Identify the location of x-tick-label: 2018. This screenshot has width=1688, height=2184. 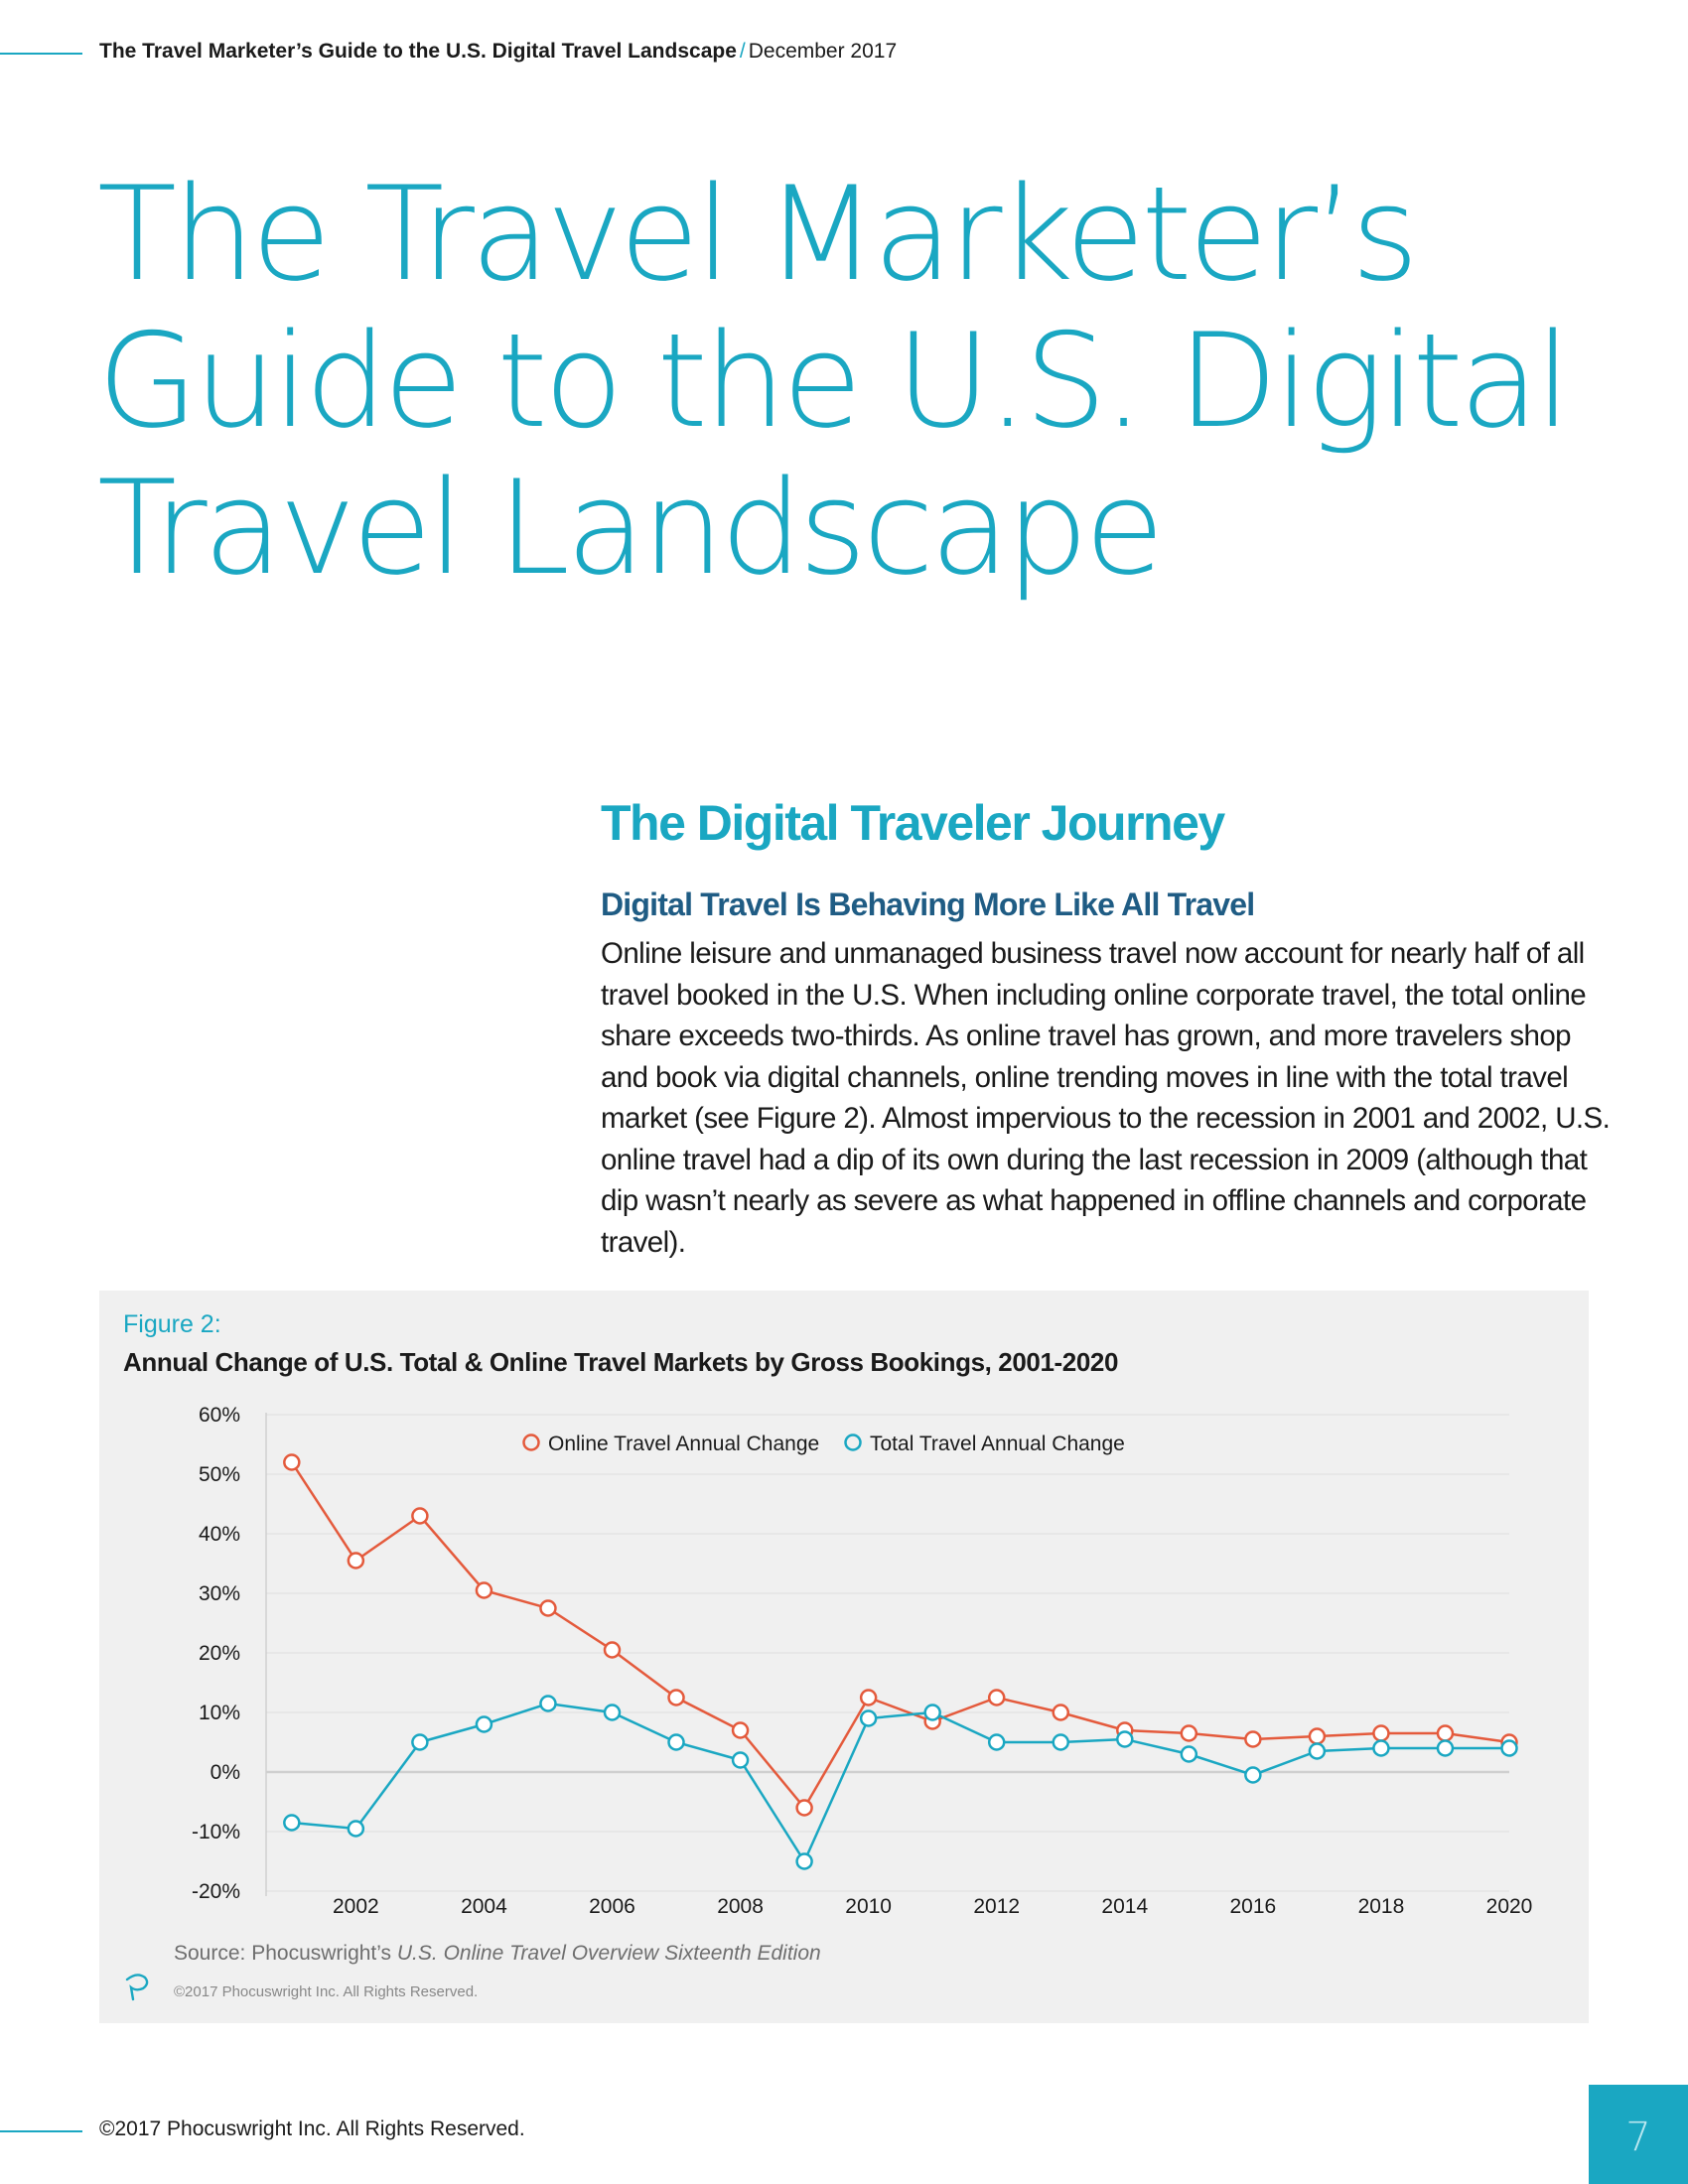
(1381, 1906).